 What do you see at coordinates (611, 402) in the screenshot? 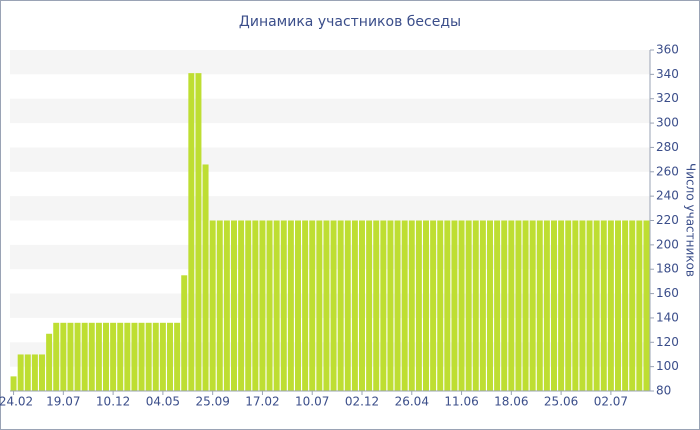
I see `x-tick-label: 02.07` at bounding box center [611, 402].